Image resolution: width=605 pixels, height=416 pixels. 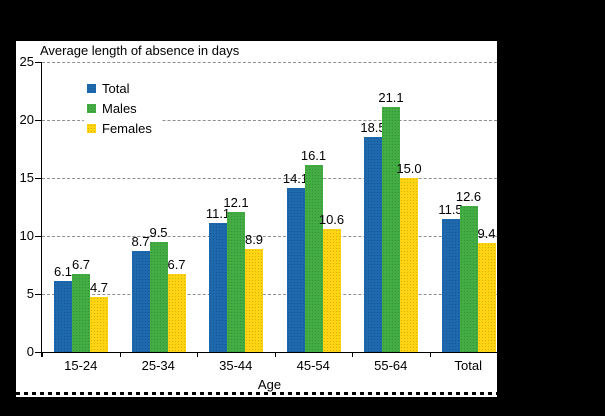 What do you see at coordinates (26, 119) in the screenshot?
I see `y-tick-label-20: 20` at bounding box center [26, 119].